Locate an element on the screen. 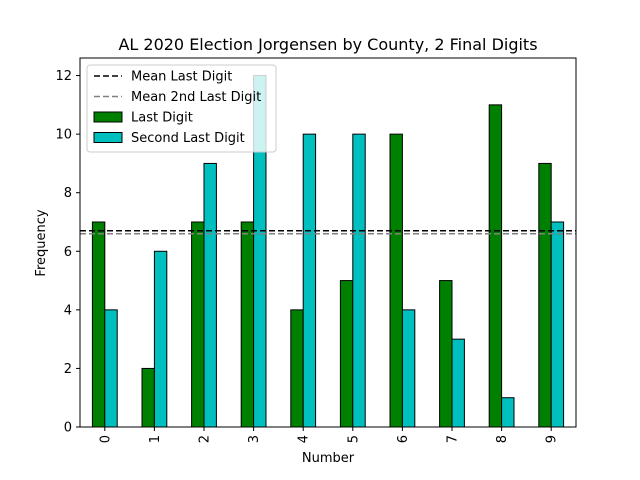  y-tick-label: 12 is located at coordinates (63, 76).